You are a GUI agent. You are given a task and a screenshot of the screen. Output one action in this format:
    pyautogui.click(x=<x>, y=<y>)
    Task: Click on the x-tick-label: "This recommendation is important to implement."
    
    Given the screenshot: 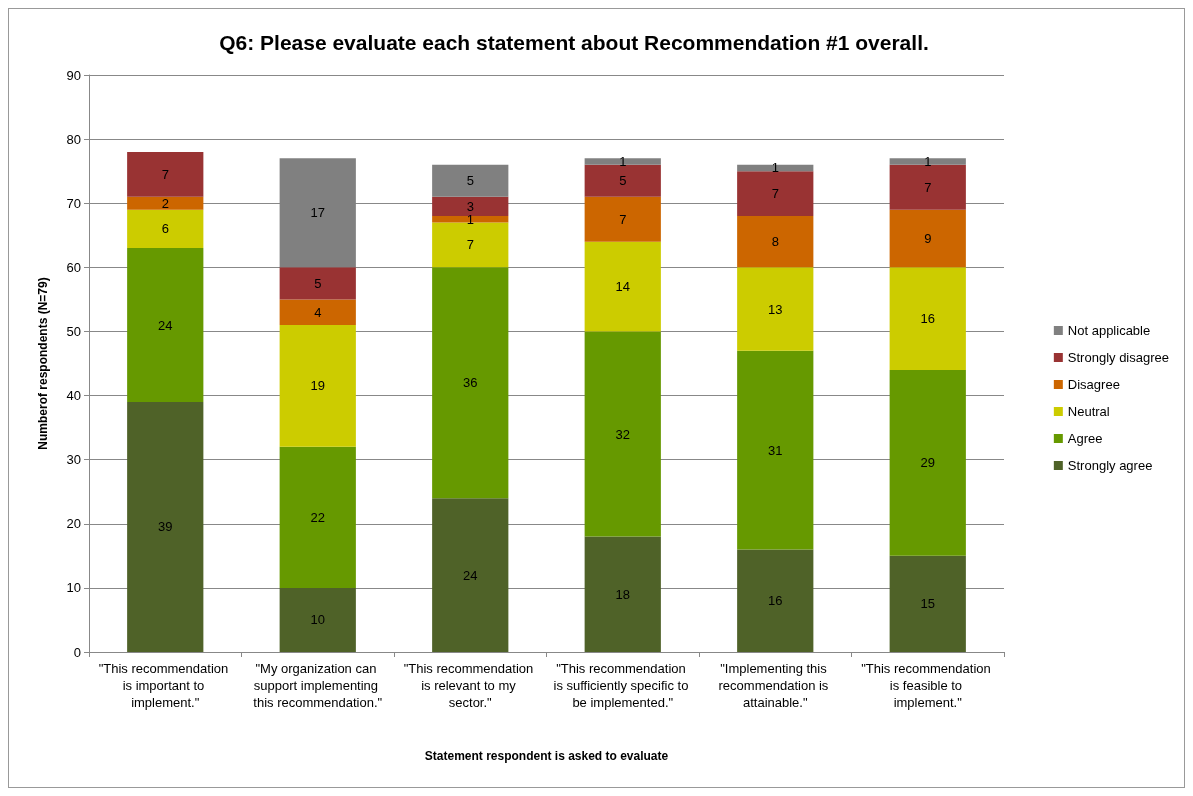 What is the action you would take?
    pyautogui.click(x=165, y=685)
    